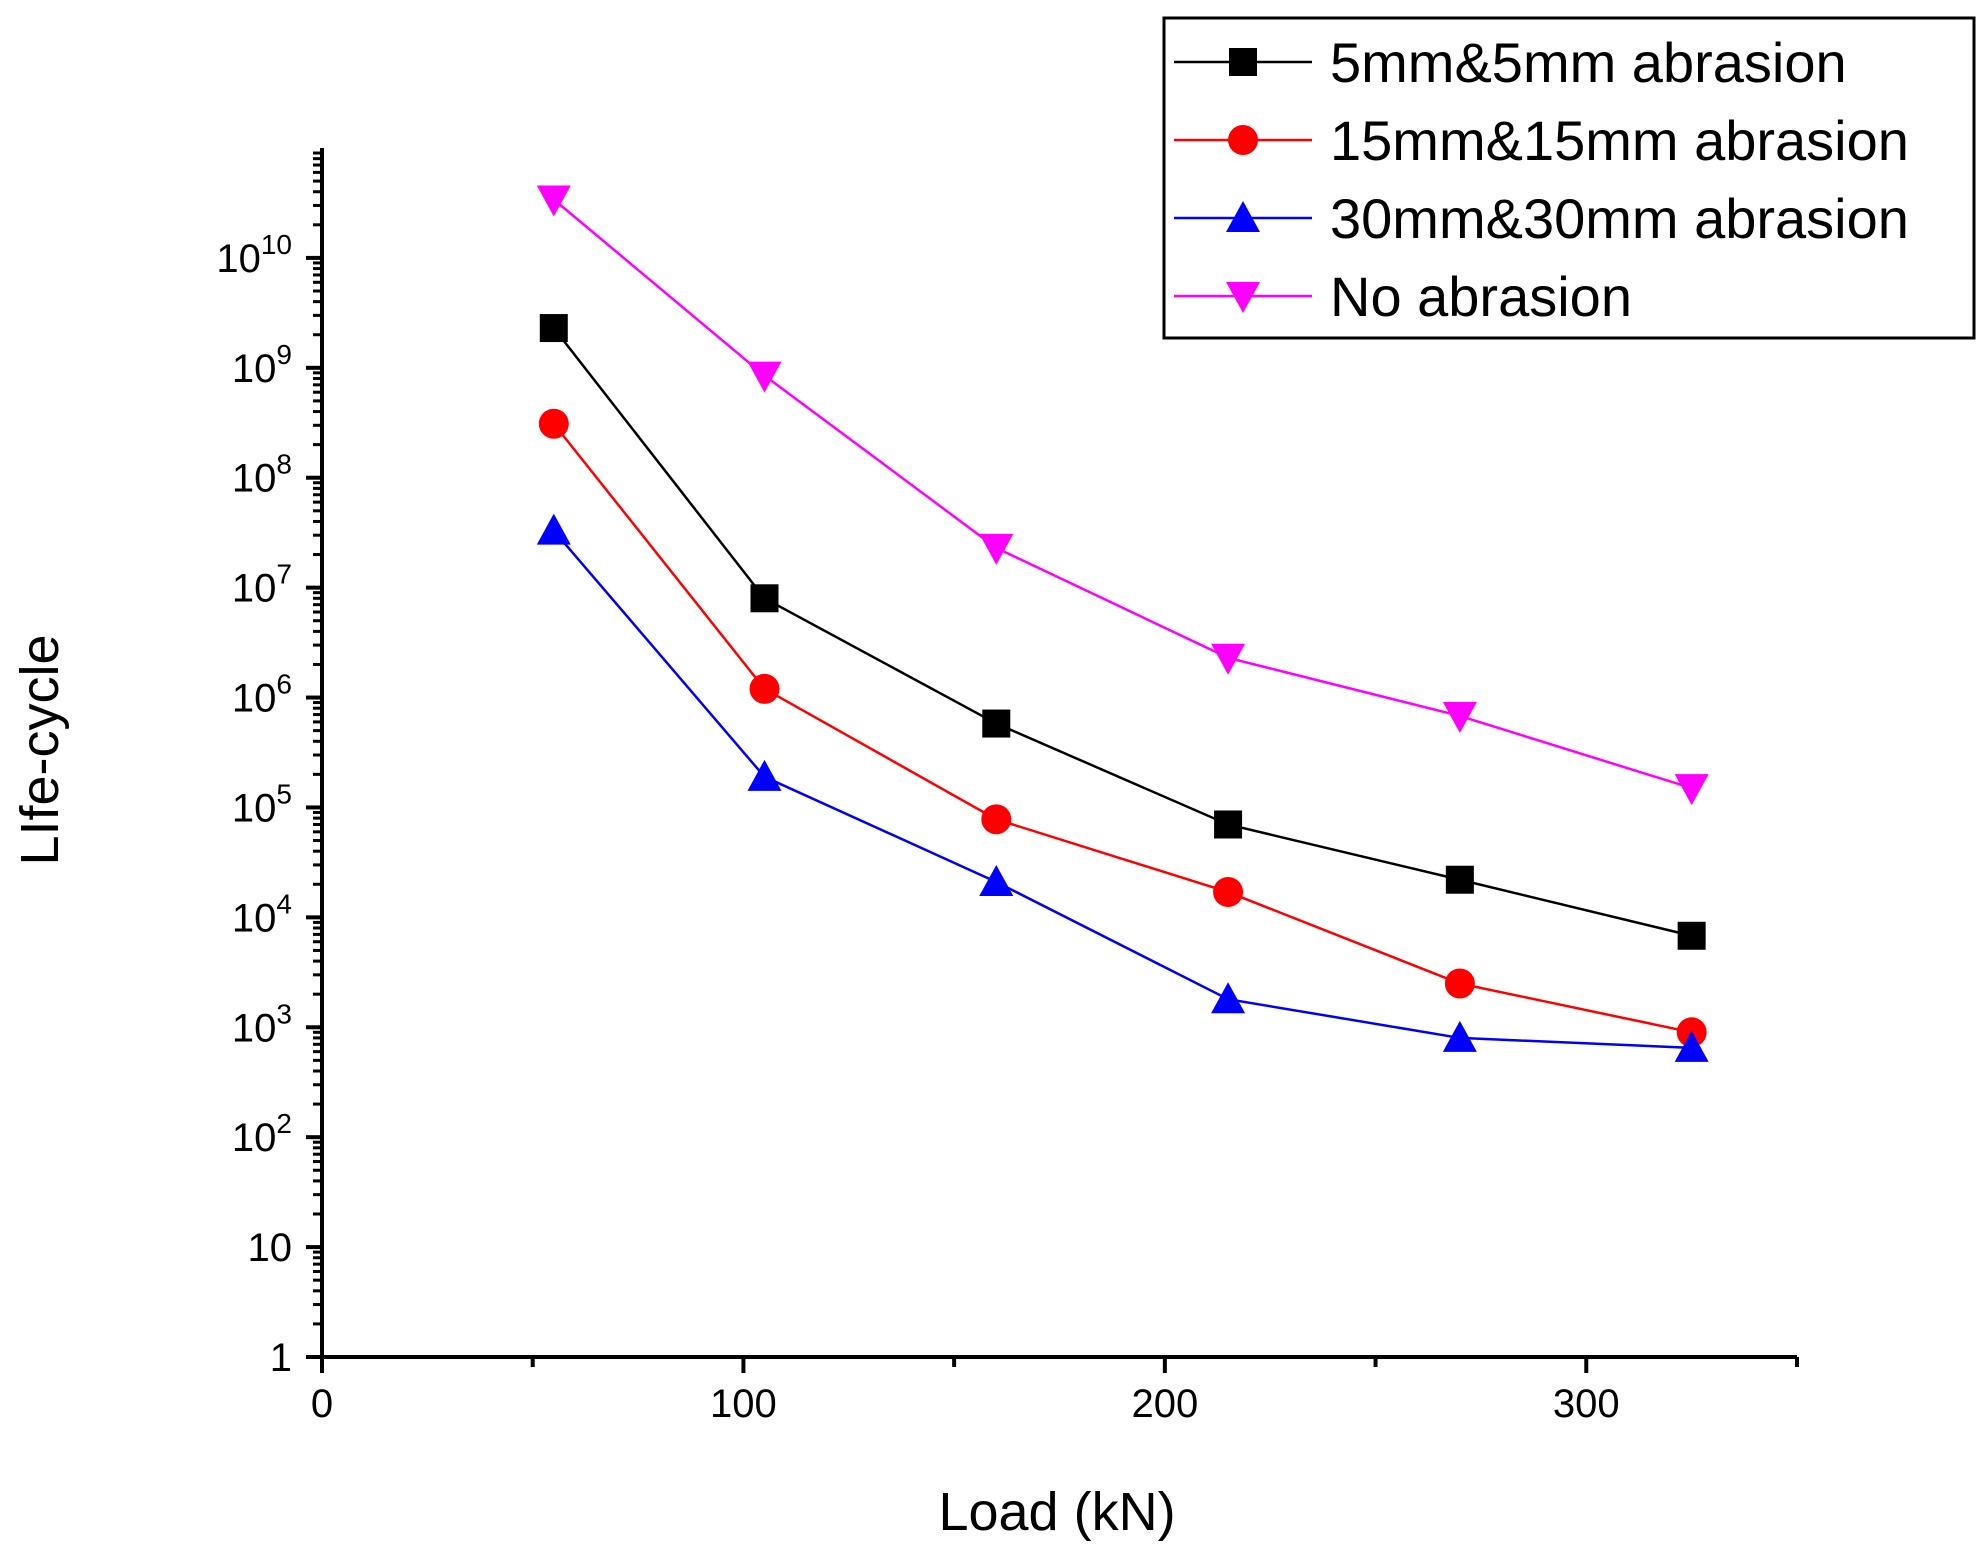  Describe the element at coordinates (322, 1404) in the screenshot. I see `x-tick-label: 0` at that location.